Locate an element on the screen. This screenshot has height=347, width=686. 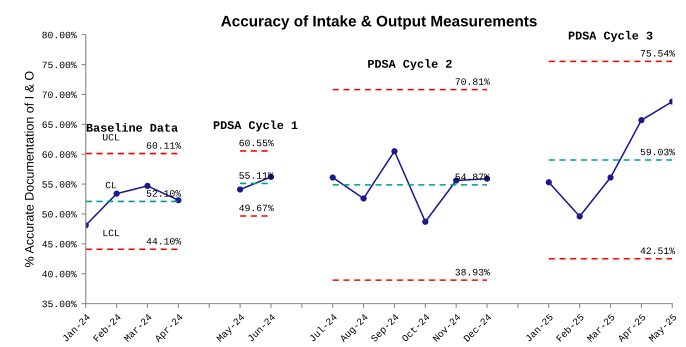
y-tick-label: 75.00% is located at coordinates (59, 65).